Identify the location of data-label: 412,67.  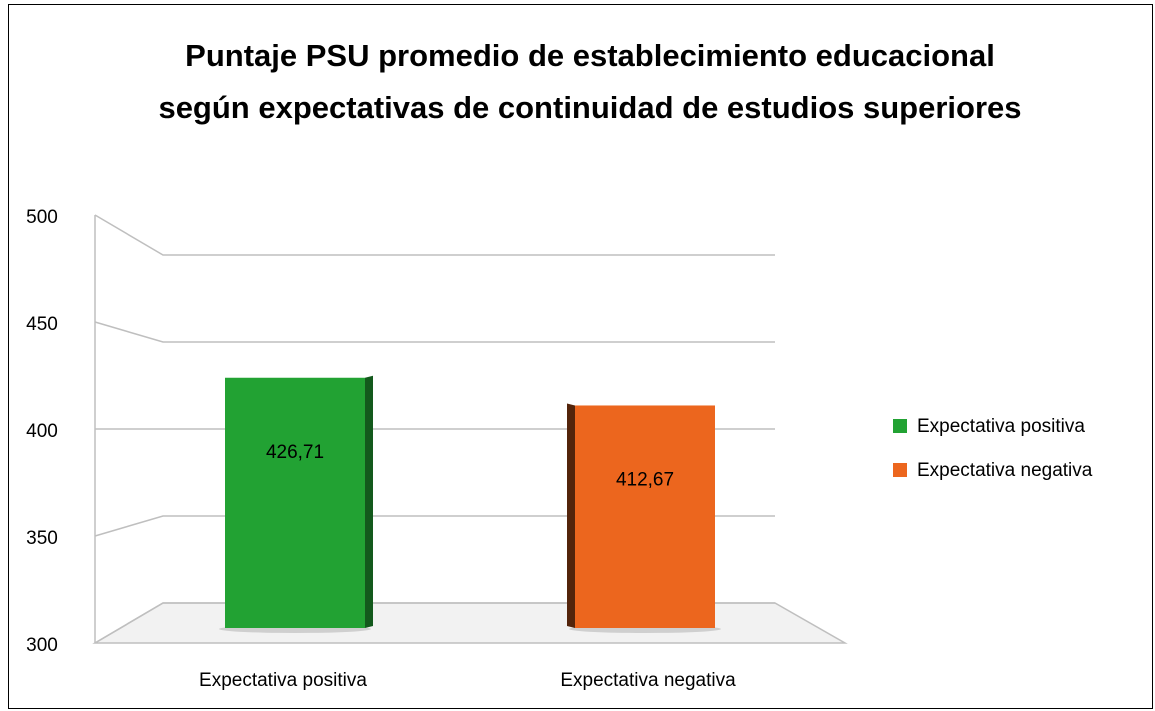
(645, 479).